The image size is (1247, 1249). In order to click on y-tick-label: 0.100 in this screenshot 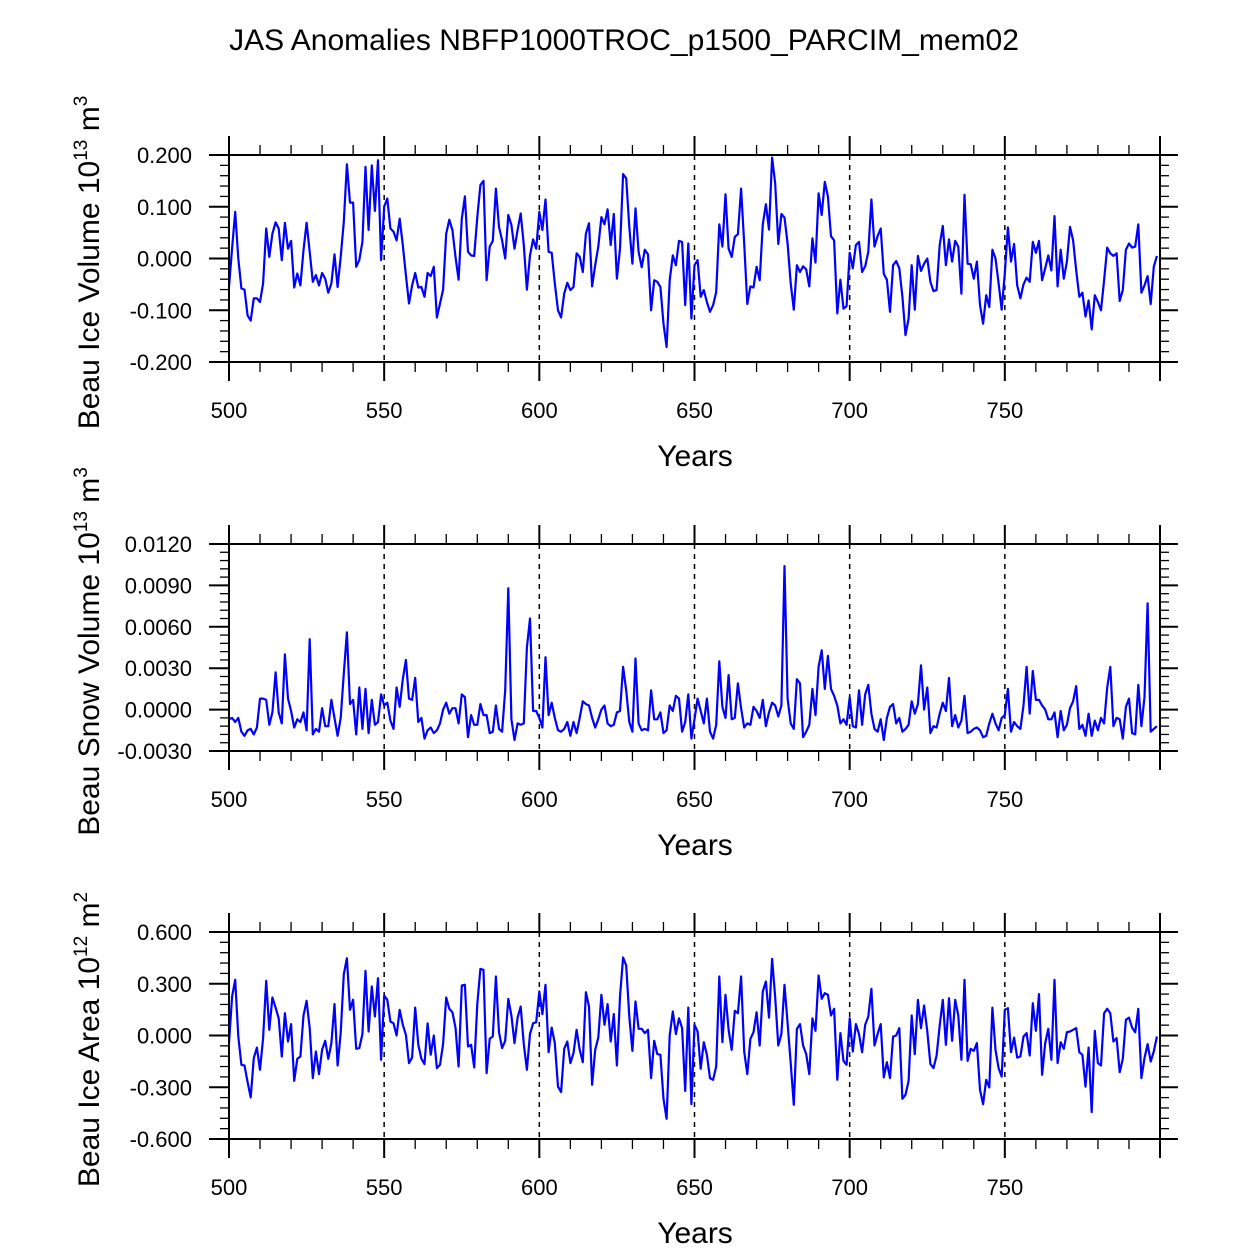, I will do `click(164, 207)`.